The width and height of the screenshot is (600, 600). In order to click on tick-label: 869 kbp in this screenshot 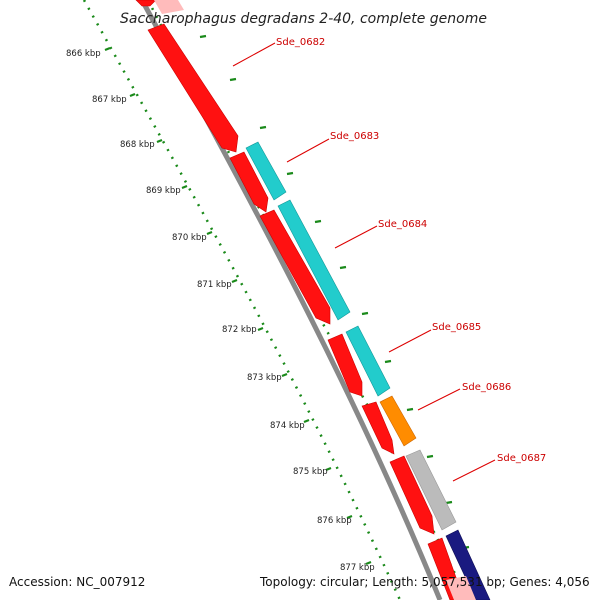, I will do `click(163, 191)`.